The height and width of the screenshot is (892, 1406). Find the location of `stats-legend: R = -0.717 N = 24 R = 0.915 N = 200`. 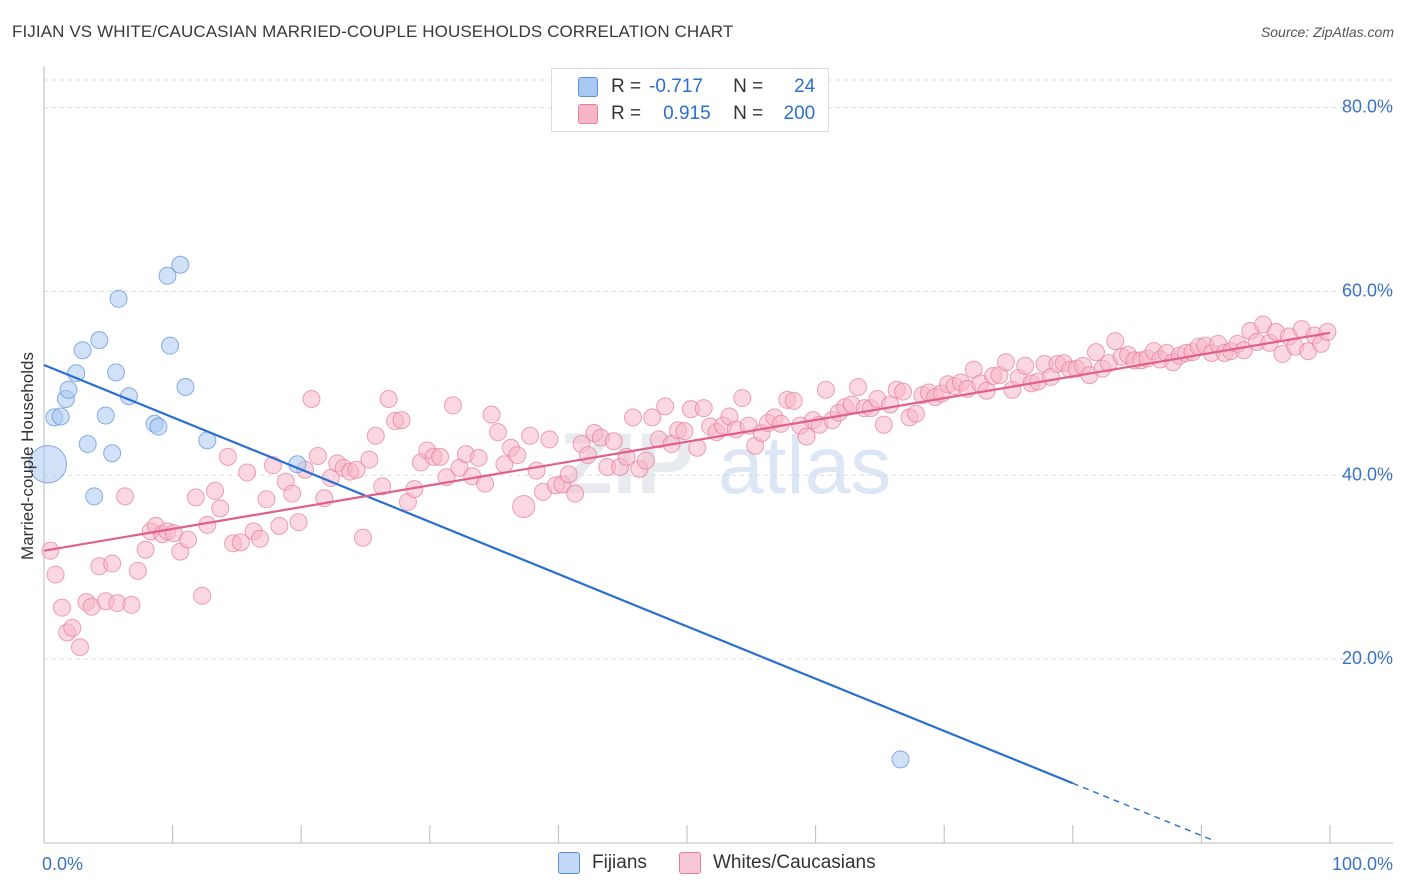

stats-legend: R = -0.717 N = 24 R = 0.915 N = 200 is located at coordinates (690, 100).